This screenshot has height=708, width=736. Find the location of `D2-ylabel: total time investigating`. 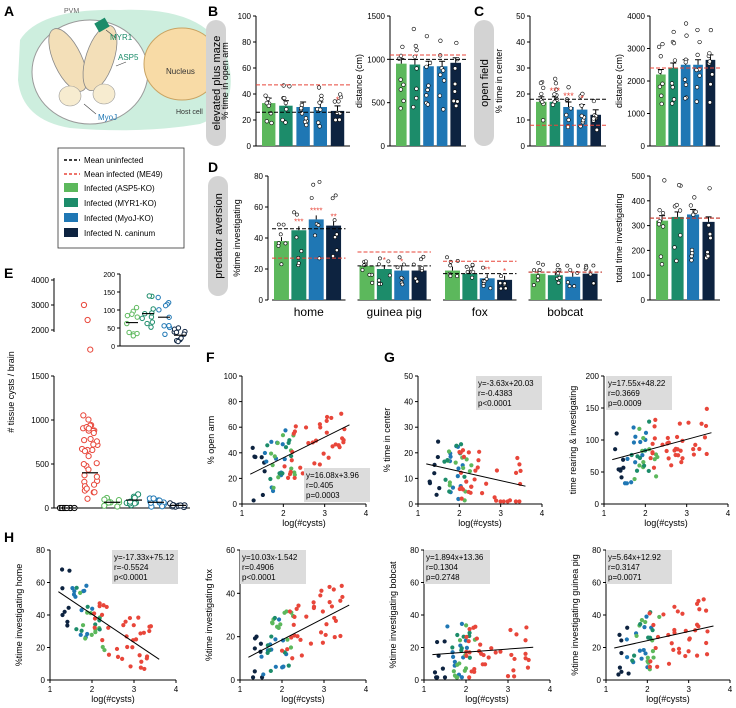

D2-ylabel: total time investigating is located at coordinates (619, 237).